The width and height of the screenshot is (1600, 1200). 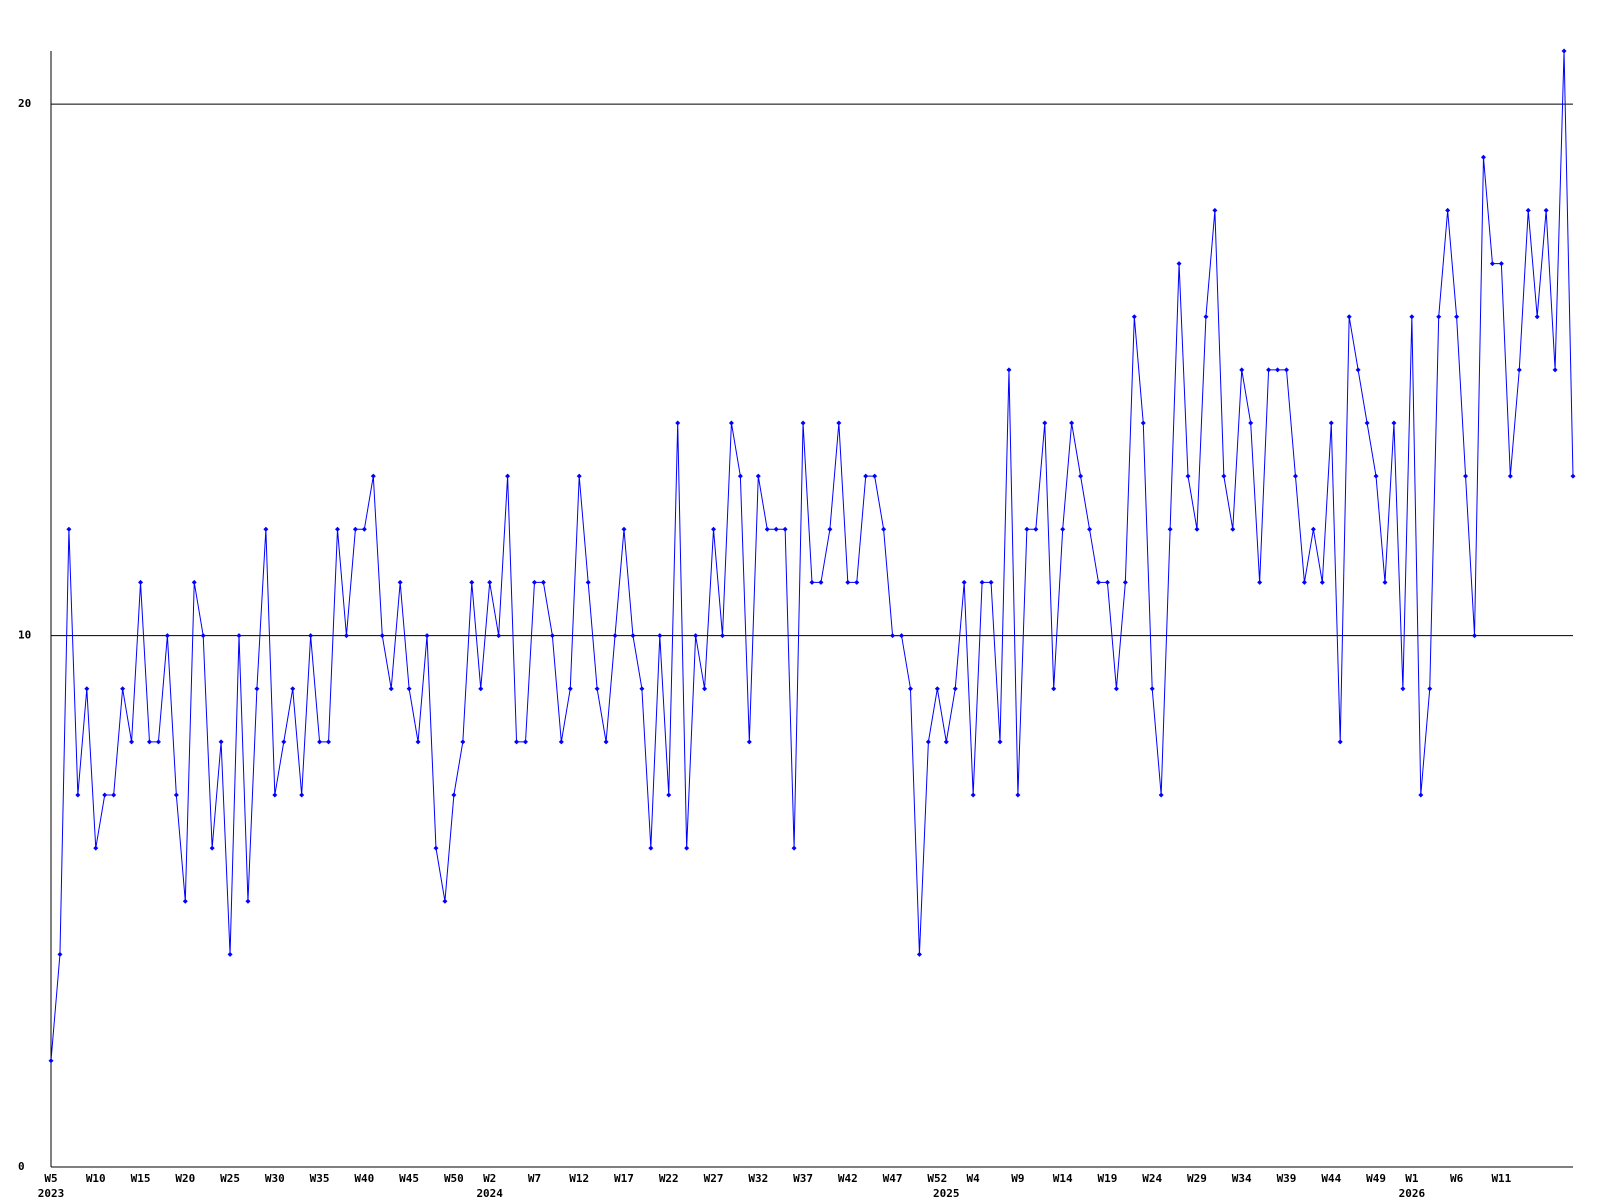 What do you see at coordinates (489, 1178) in the screenshot?
I see `x-tick-label: W2` at bounding box center [489, 1178].